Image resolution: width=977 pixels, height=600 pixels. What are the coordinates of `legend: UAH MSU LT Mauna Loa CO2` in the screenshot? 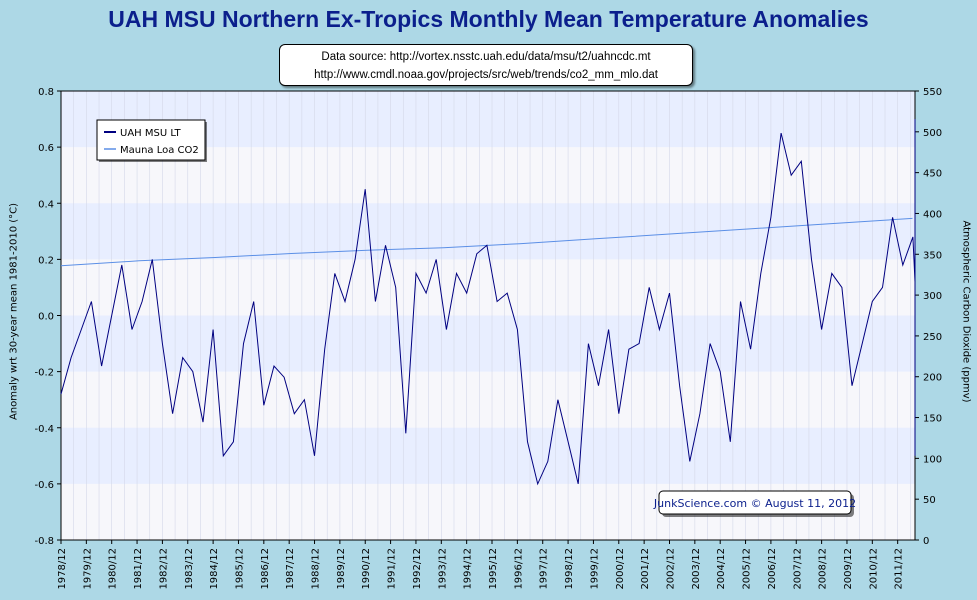 It's located at (151, 140).